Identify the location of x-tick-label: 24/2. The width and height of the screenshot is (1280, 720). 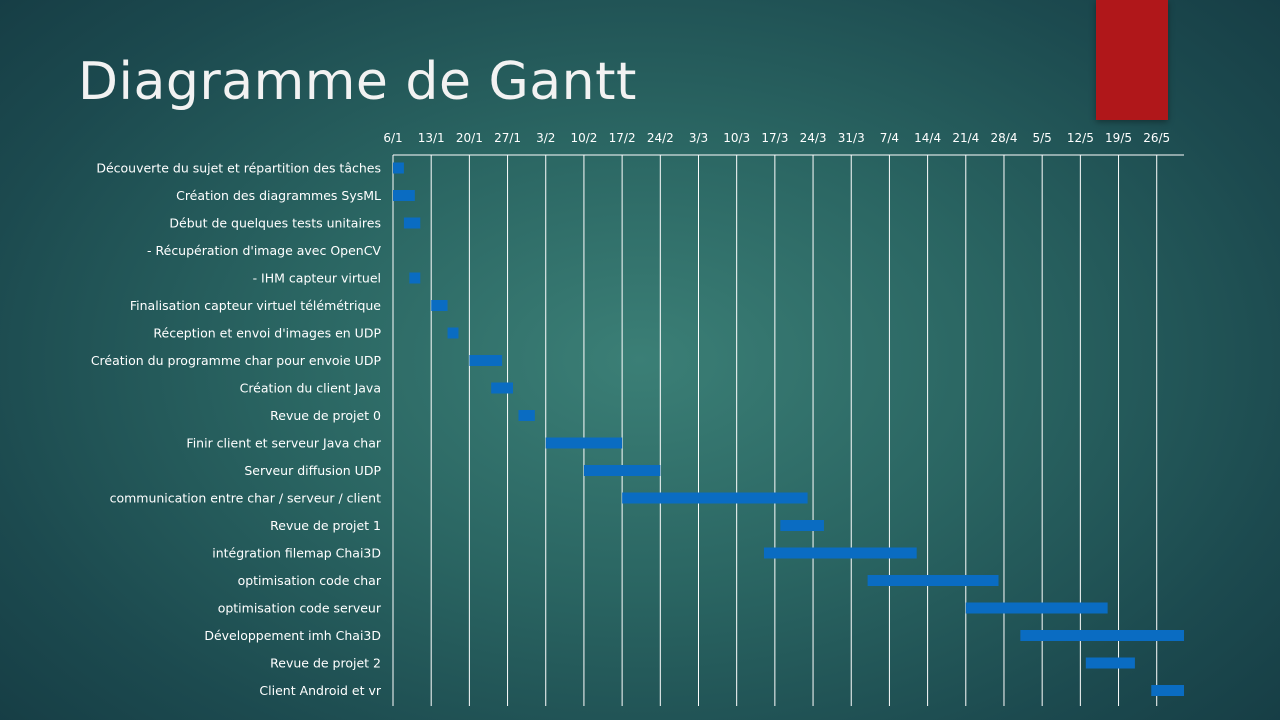
(660, 138).